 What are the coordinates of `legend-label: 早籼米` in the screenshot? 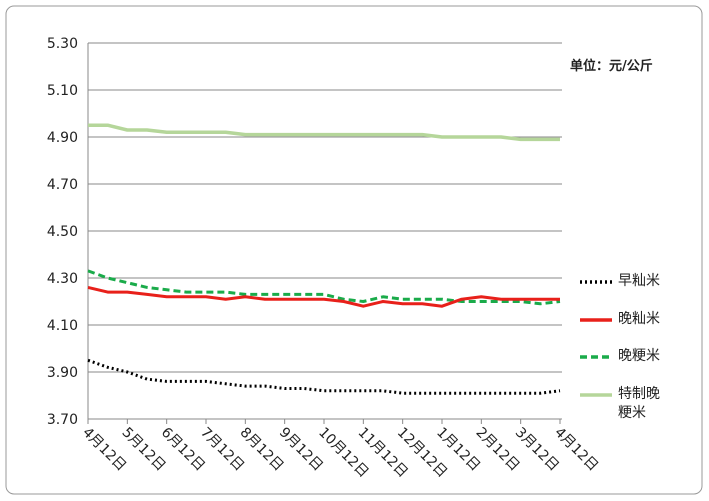 It's located at (639, 281).